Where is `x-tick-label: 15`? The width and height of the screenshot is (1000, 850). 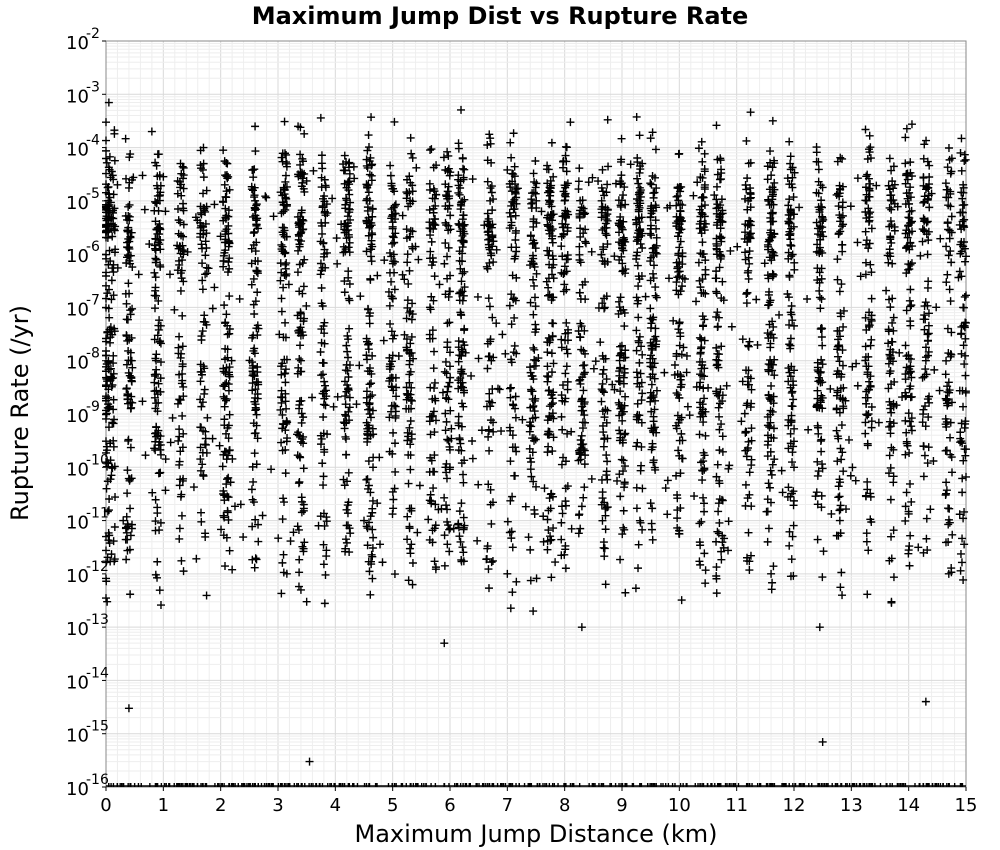 x-tick-label: 15 is located at coordinates (966, 805).